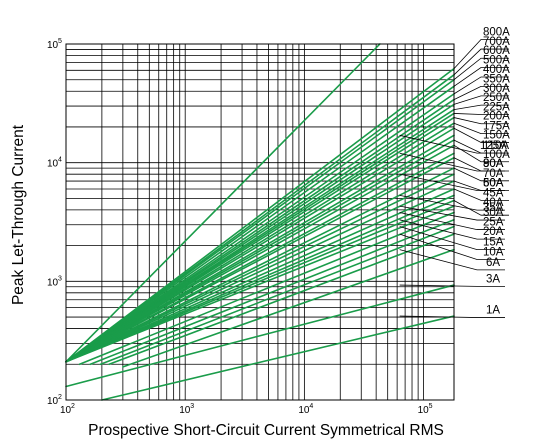 The height and width of the screenshot is (444, 548). I want to click on x-tick-exponent: 2, so click(73, 406).